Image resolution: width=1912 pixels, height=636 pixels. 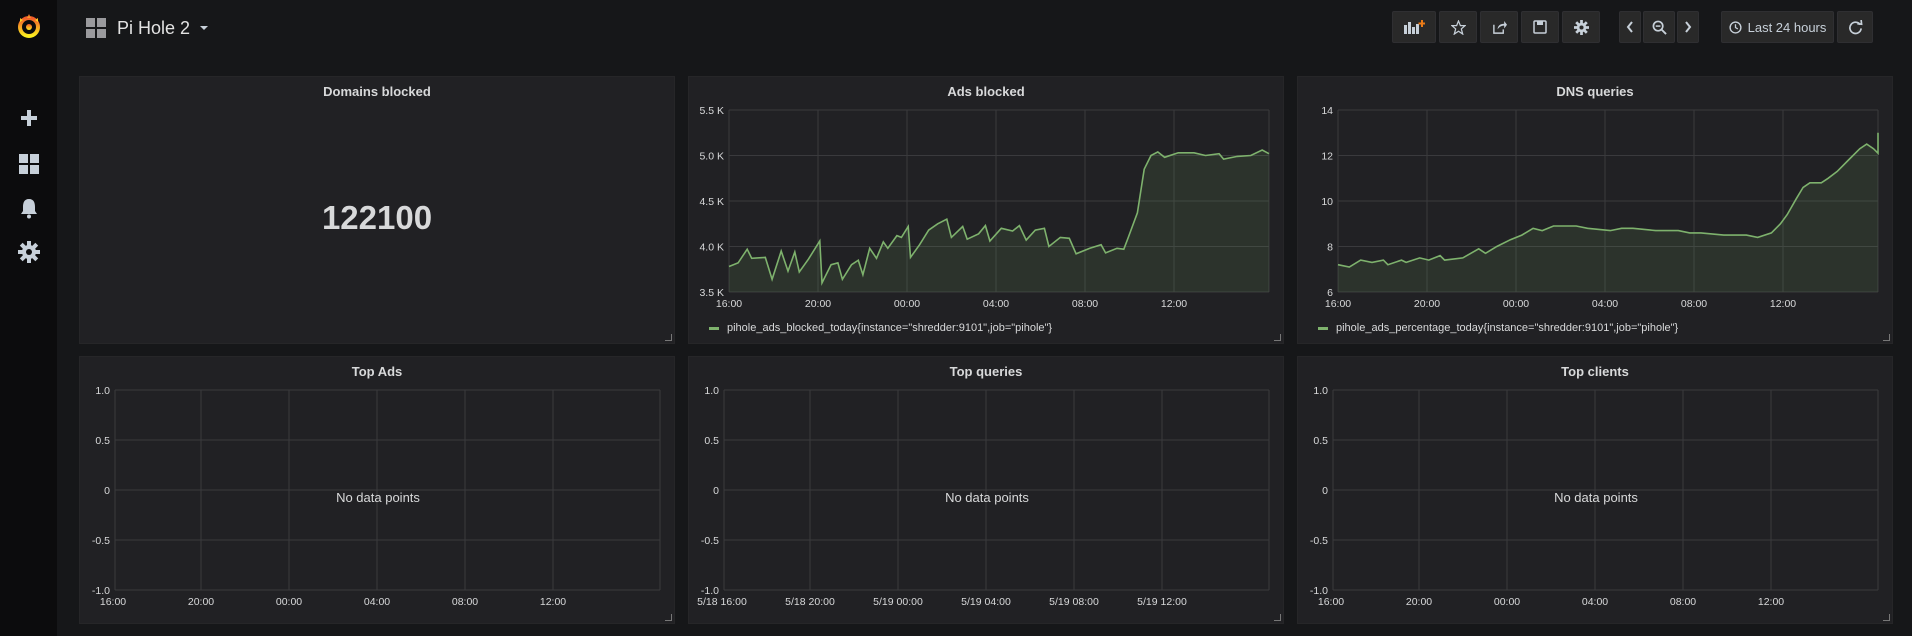 What do you see at coordinates (1330, 293) in the screenshot?
I see `y-tick-label: 6` at bounding box center [1330, 293].